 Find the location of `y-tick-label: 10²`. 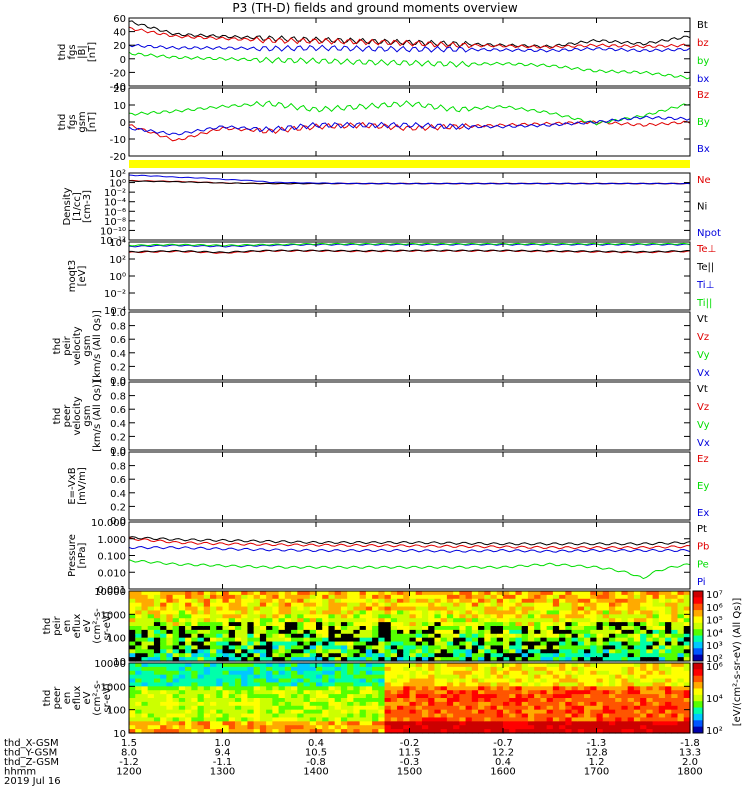

y-tick-label: 10² is located at coordinates (117, 260).